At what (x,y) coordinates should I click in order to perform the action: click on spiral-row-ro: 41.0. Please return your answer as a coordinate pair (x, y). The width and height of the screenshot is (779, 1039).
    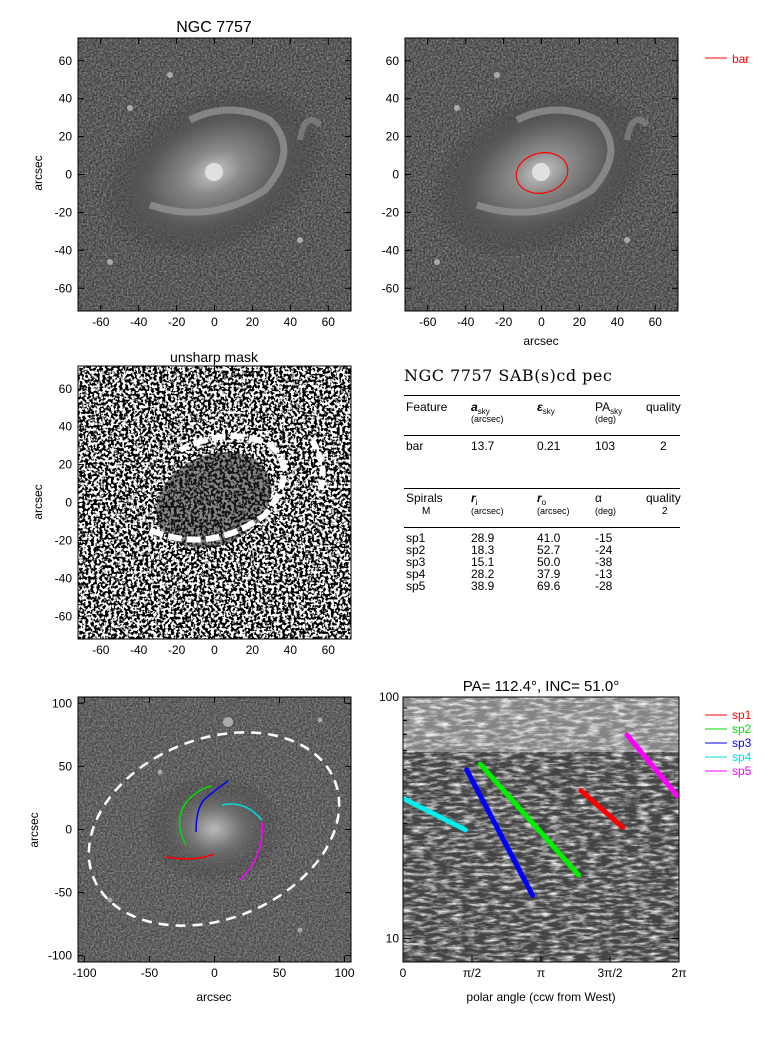
    Looking at the image, I should click on (549, 538).